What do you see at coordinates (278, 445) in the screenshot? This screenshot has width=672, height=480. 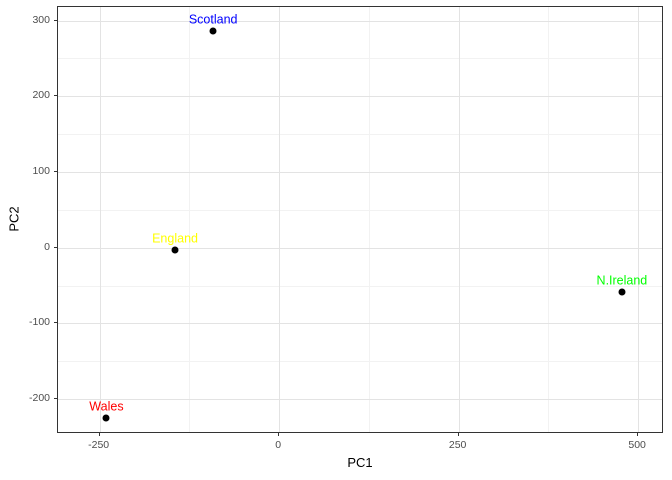 I see `x-tick-label: 0` at bounding box center [278, 445].